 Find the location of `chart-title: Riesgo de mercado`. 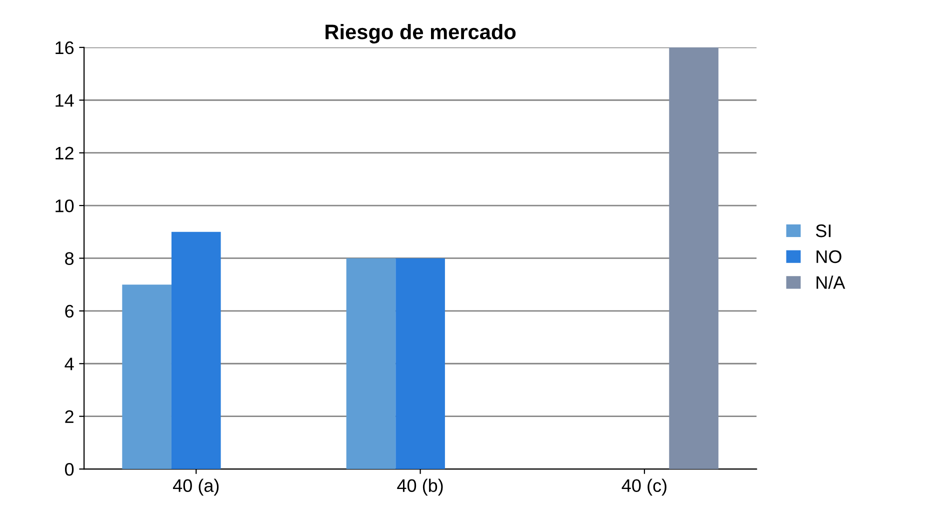

chart-title: Riesgo de mercado is located at coordinates (421, 34).